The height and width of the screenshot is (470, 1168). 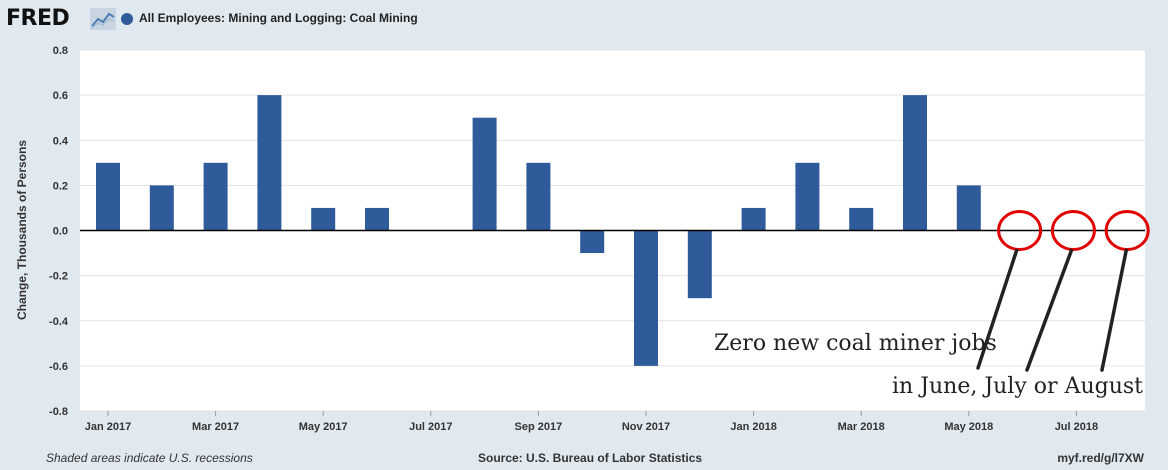 I want to click on logo-graph-icon, so click(x=103, y=19).